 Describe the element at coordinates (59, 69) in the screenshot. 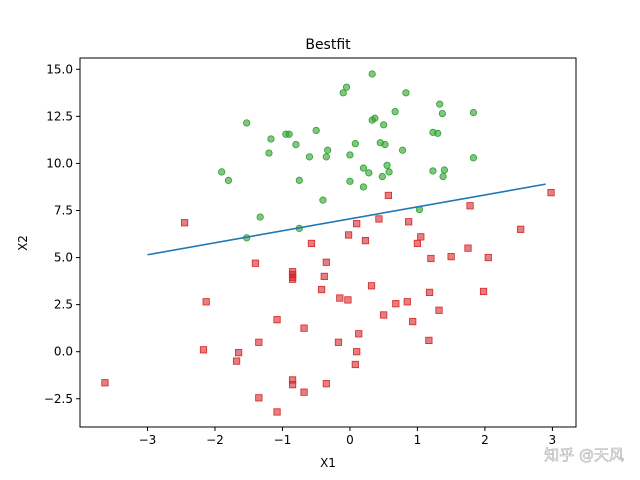

I see `y-tick-label: 15.0` at that location.